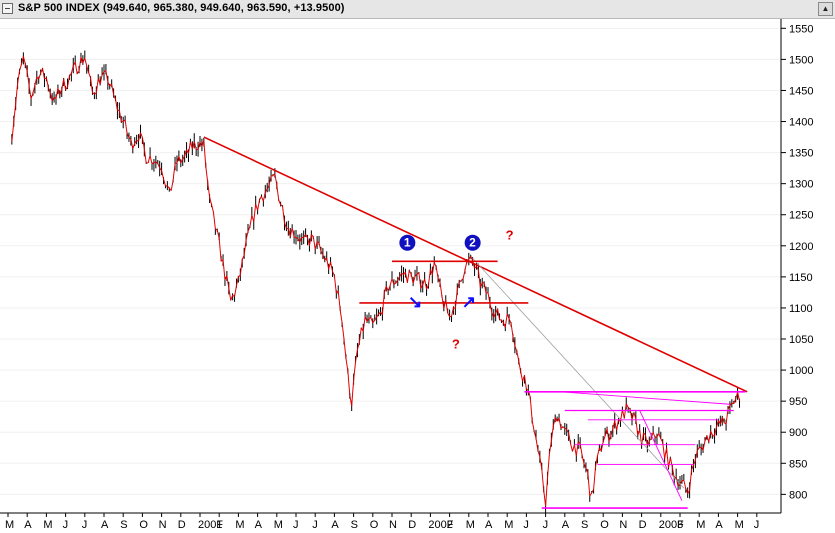 Image resolution: width=835 pixels, height=533 pixels. Describe the element at coordinates (739, 525) in the screenshot. I see `x-tick-label-38: M` at that location.